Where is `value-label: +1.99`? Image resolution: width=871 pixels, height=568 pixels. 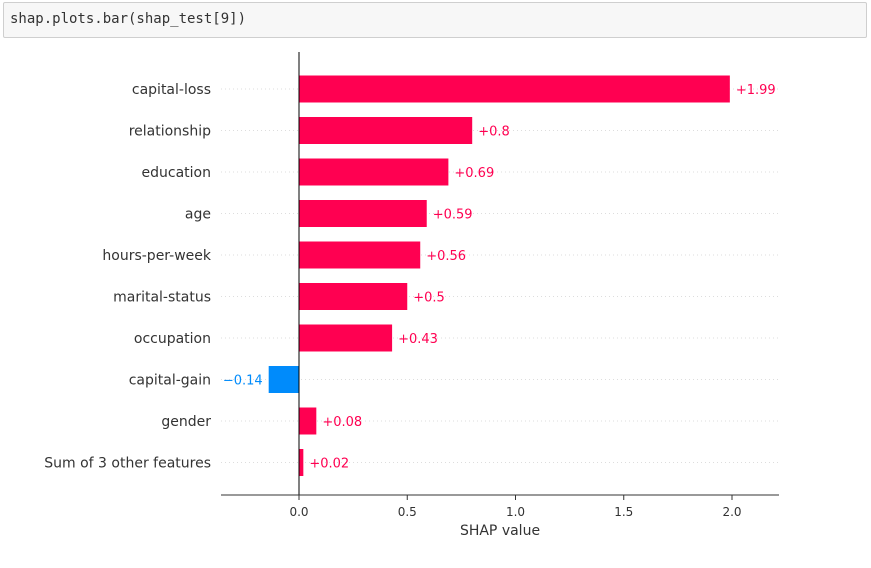 value-label: +1.99 is located at coordinates (756, 90).